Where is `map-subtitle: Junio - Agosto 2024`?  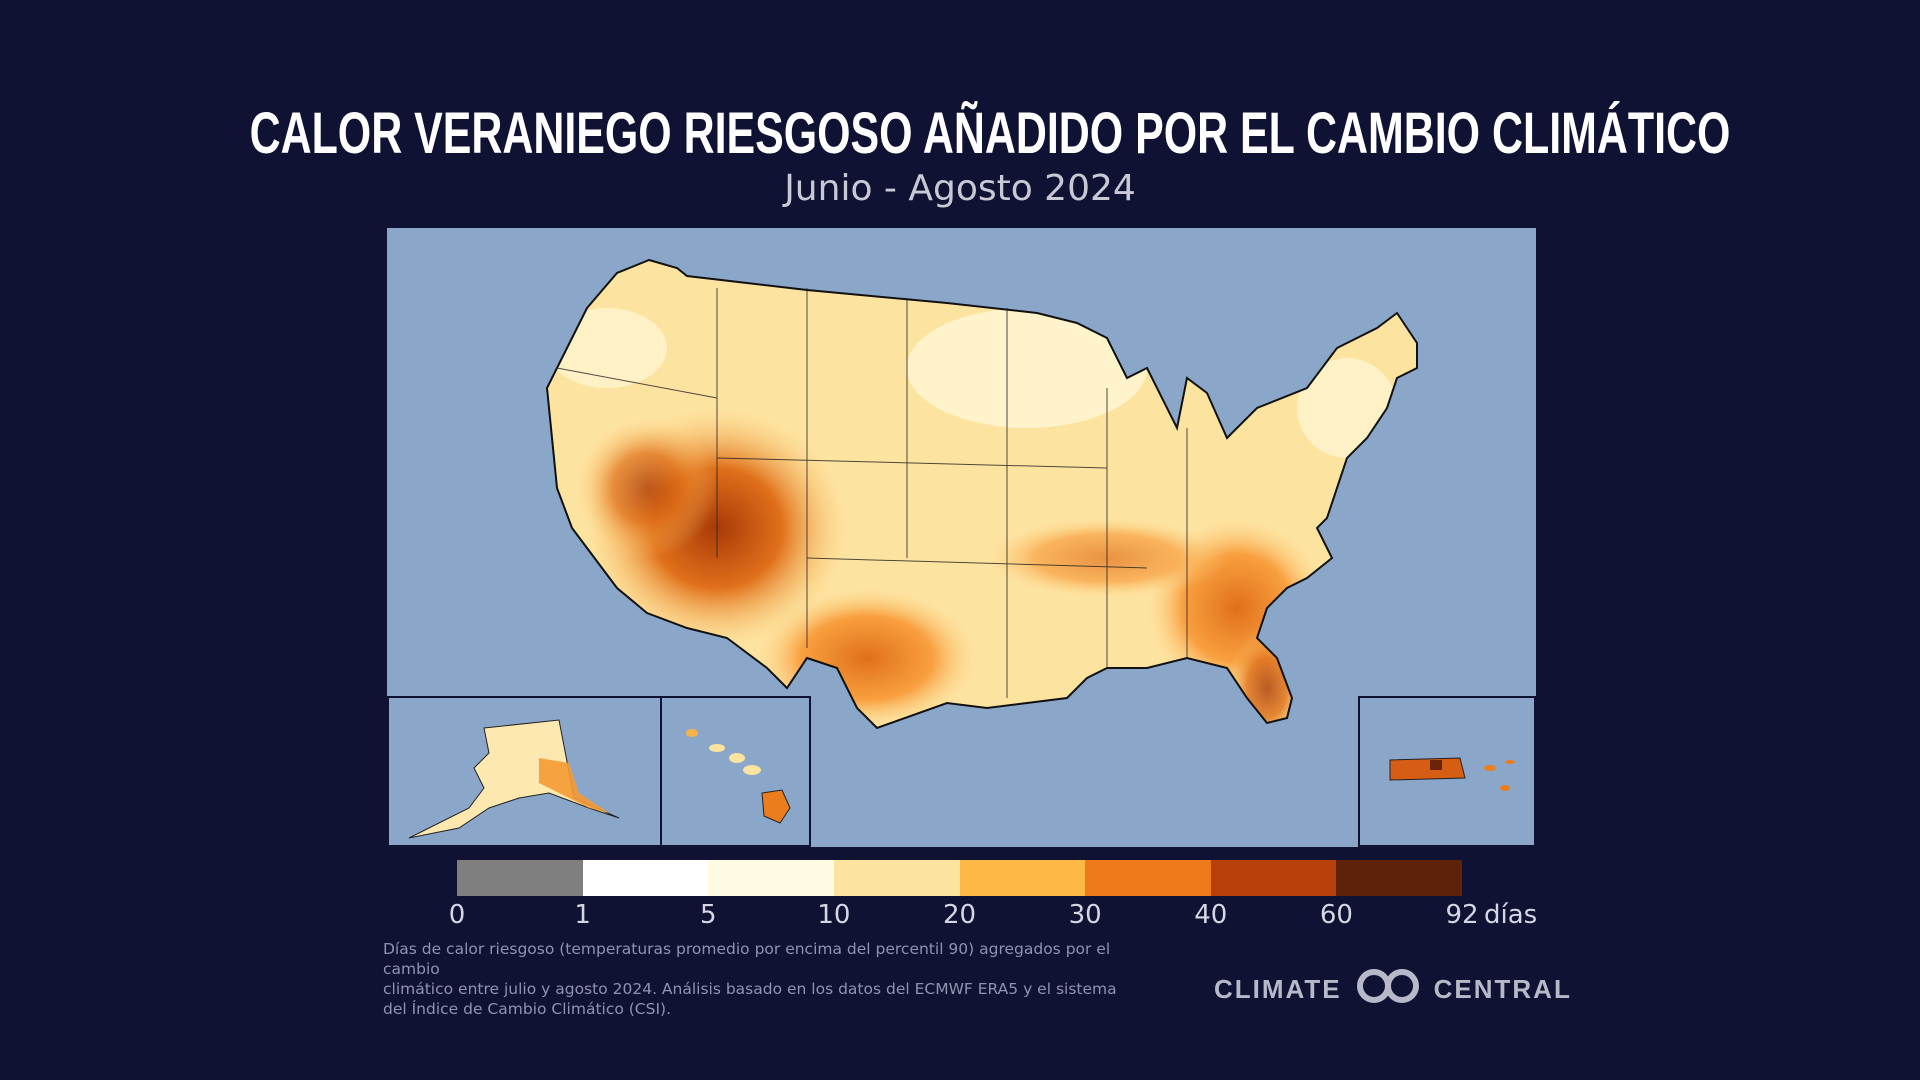
map-subtitle: Junio - Agosto 2024 is located at coordinates (960, 188).